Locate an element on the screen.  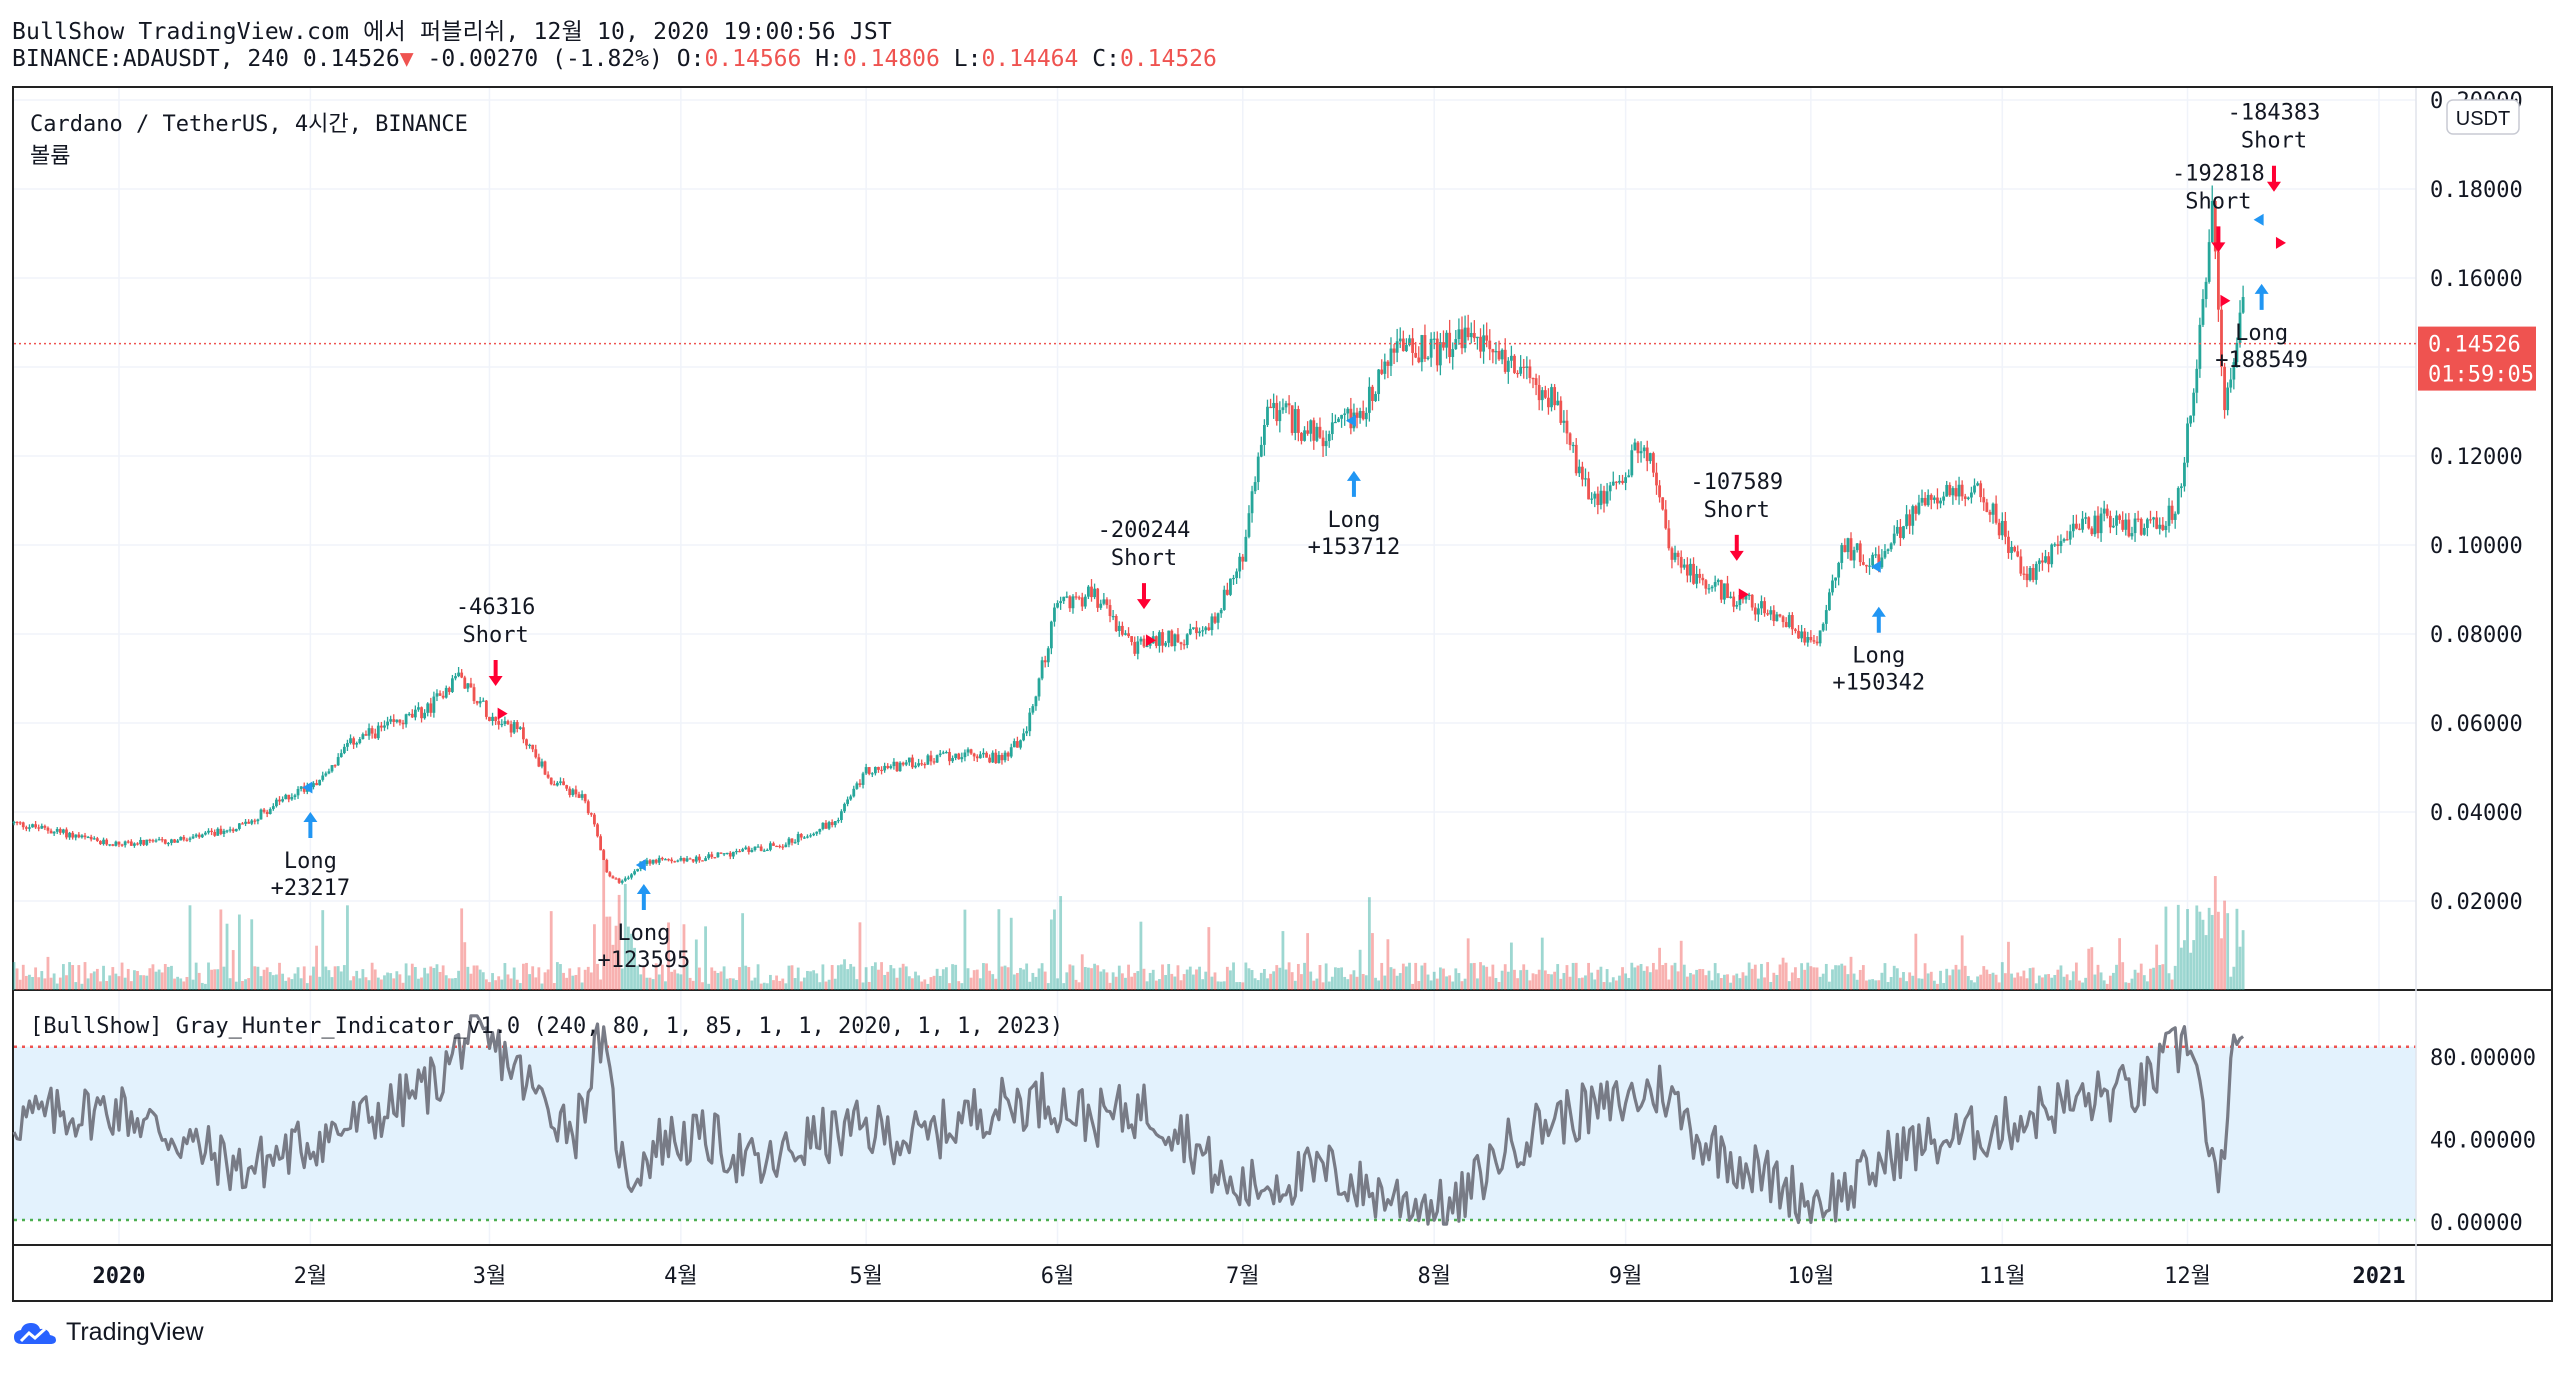
time-axis-label: 11월 is located at coordinates (2002, 1276).